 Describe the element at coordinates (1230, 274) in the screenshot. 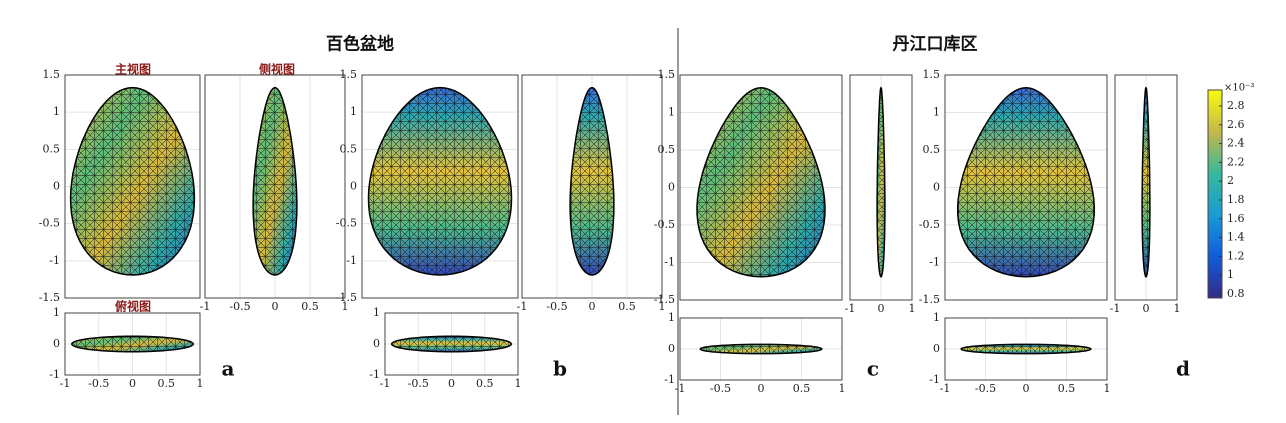

I see `colorbar-tick-label: 1` at that location.